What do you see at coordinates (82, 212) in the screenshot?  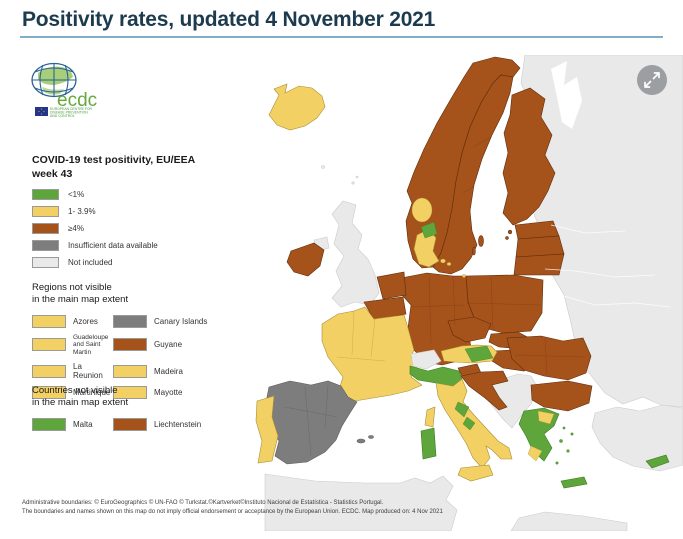 I see `legend-item-label: 1- 3.9%` at bounding box center [82, 212].